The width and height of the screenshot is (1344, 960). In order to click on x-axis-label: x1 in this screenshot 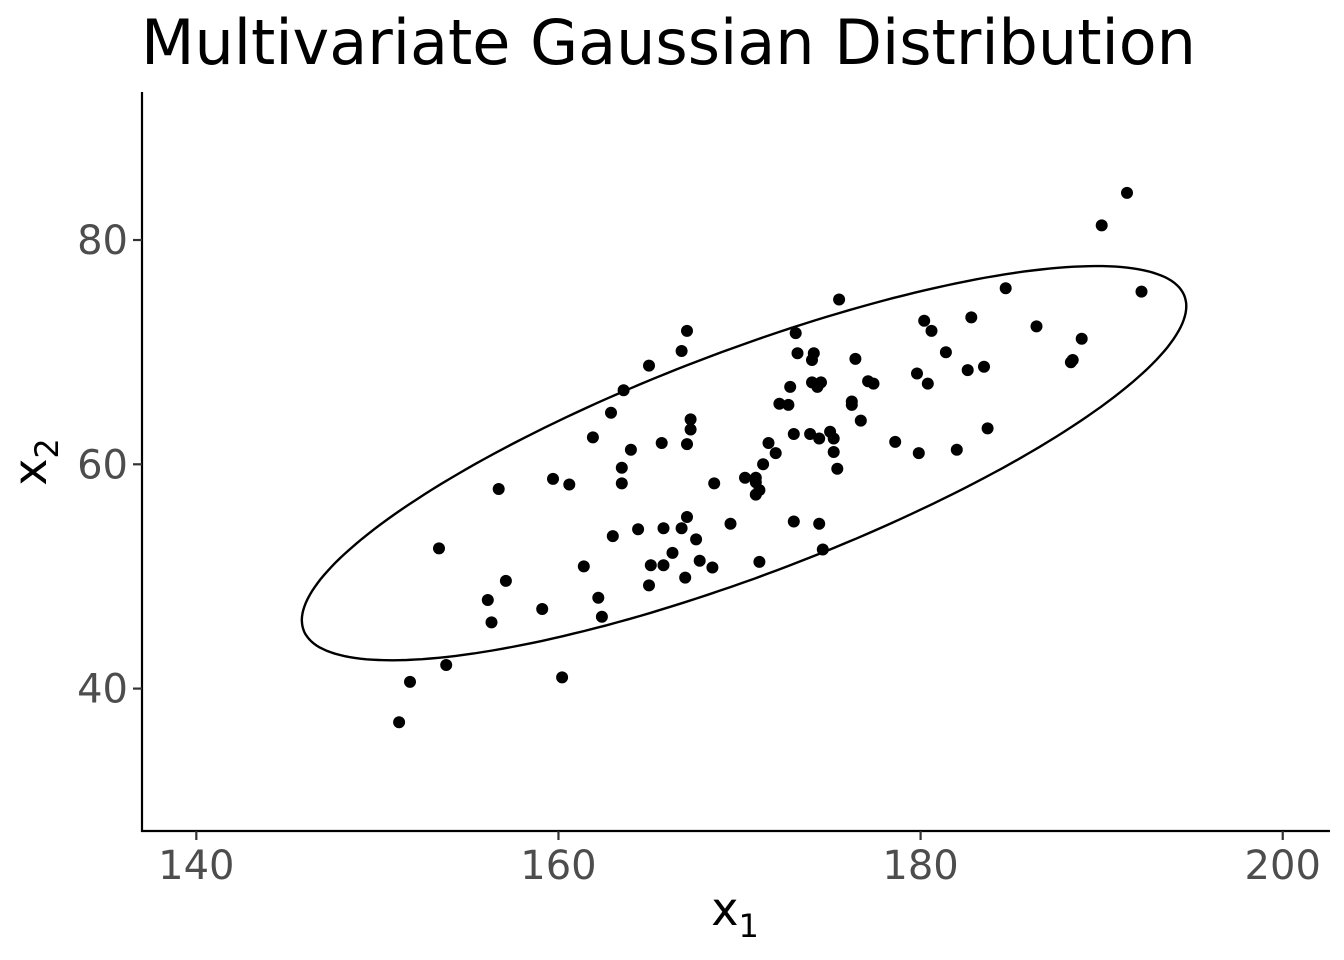, I will do `click(735, 913)`.